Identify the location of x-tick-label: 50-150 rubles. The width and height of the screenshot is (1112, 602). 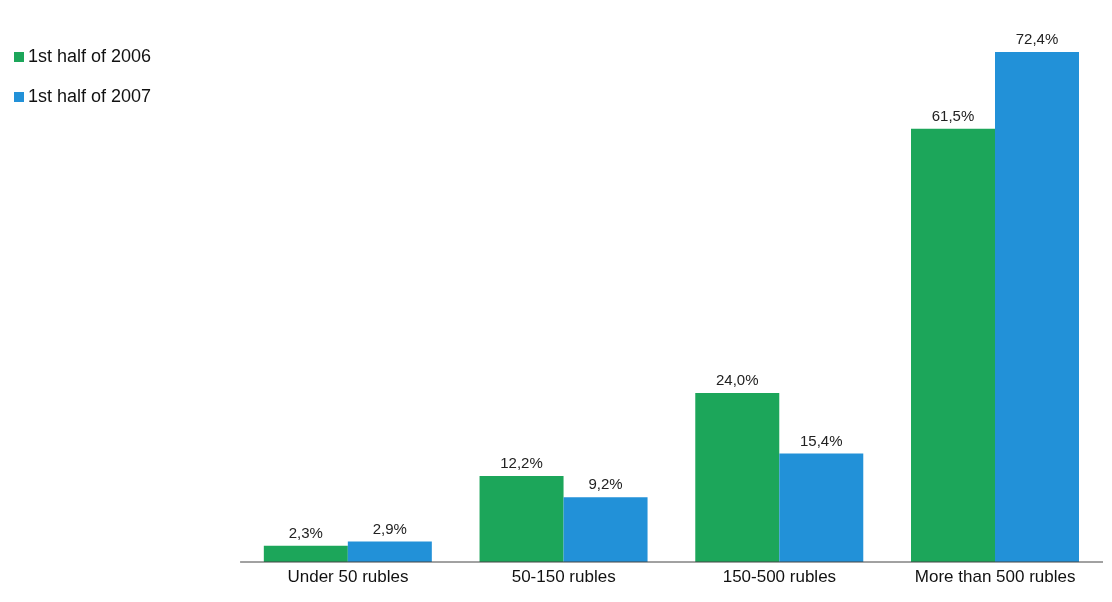
(563, 577).